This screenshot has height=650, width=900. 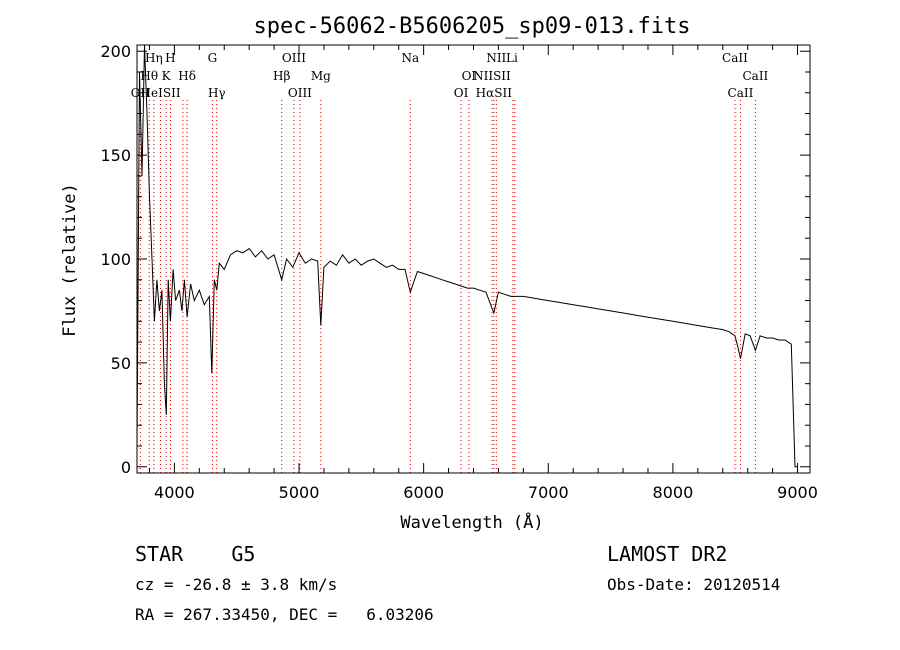 I want to click on spectral-line-label: HeISII, so click(x=161, y=93).